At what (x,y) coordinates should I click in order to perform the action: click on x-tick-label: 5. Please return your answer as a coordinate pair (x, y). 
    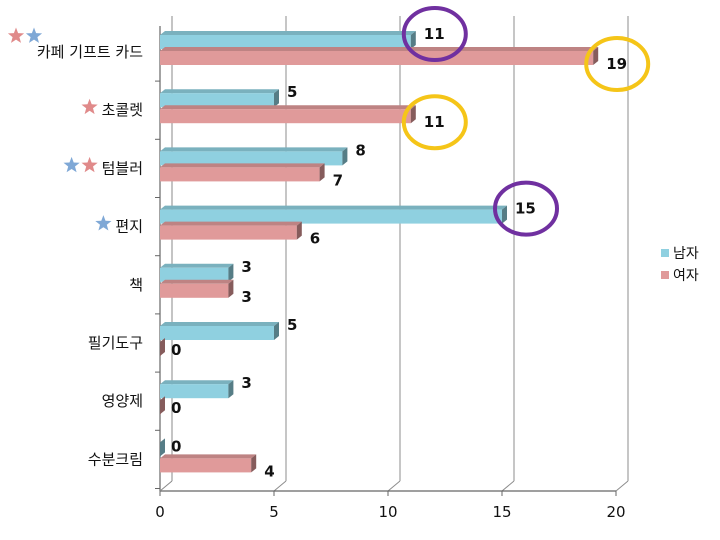
    Looking at the image, I should click on (274, 512).